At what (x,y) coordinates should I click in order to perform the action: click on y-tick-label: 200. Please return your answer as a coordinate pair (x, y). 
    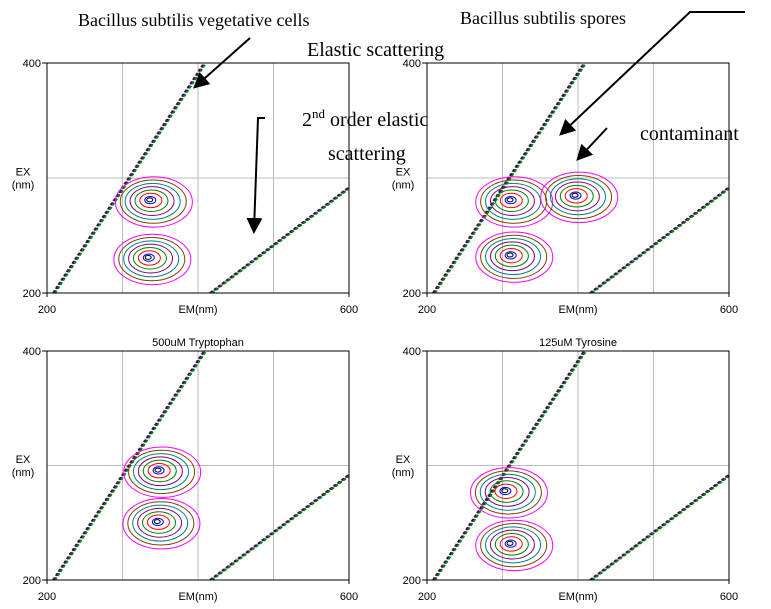
    Looking at the image, I should click on (32, 581).